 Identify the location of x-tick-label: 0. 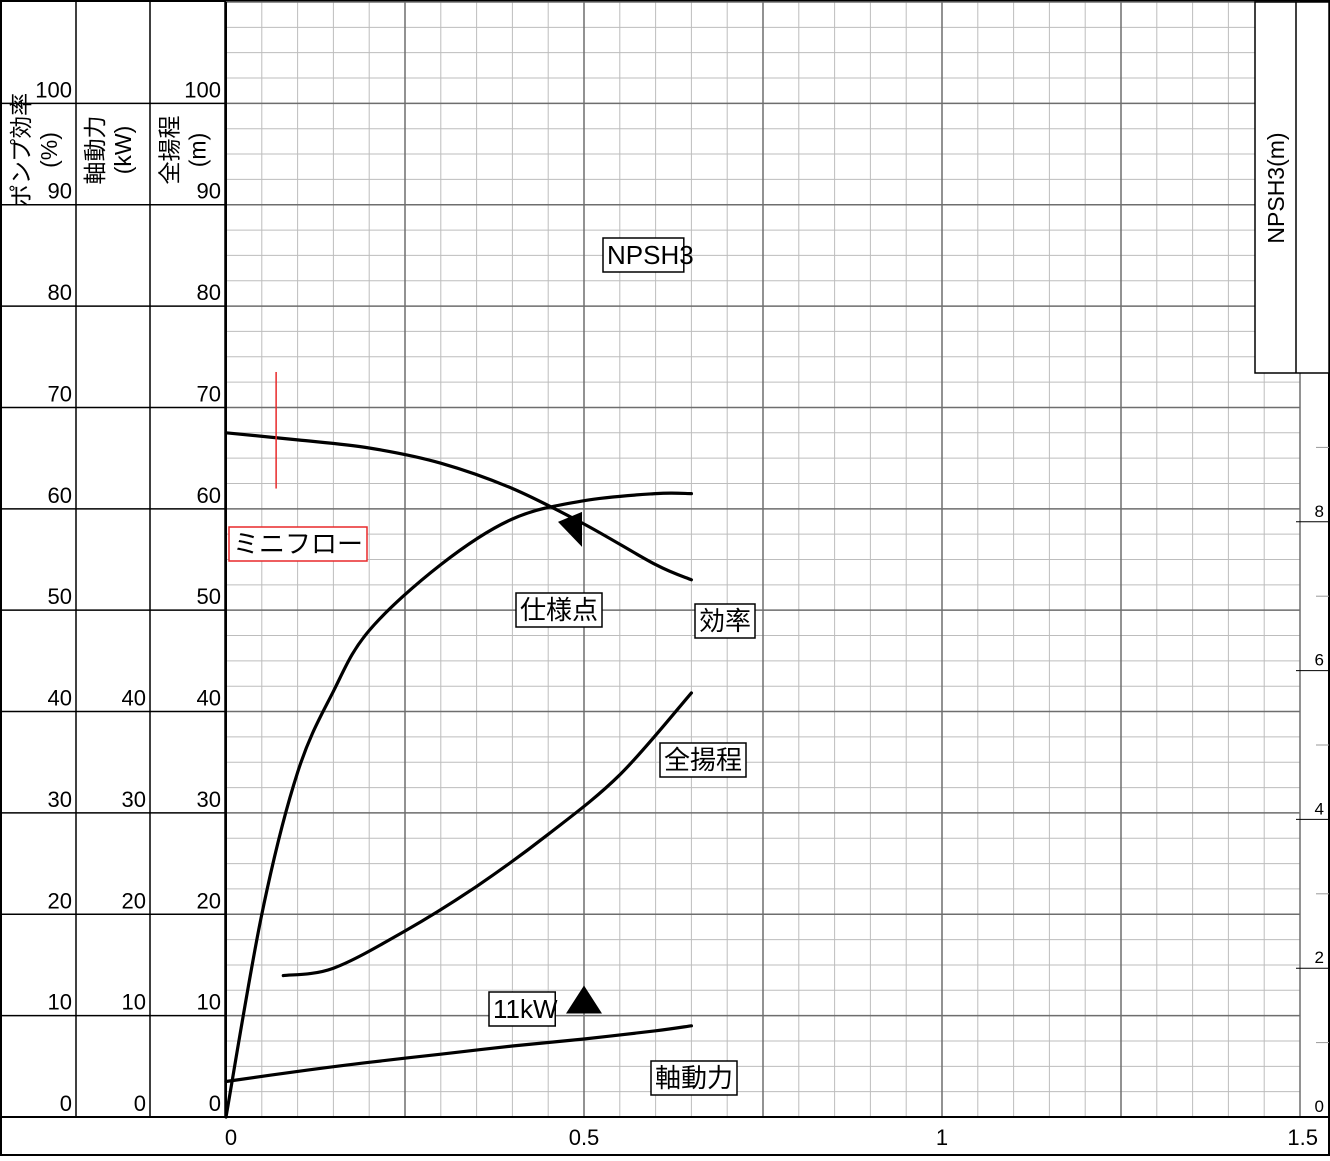
(231, 1137).